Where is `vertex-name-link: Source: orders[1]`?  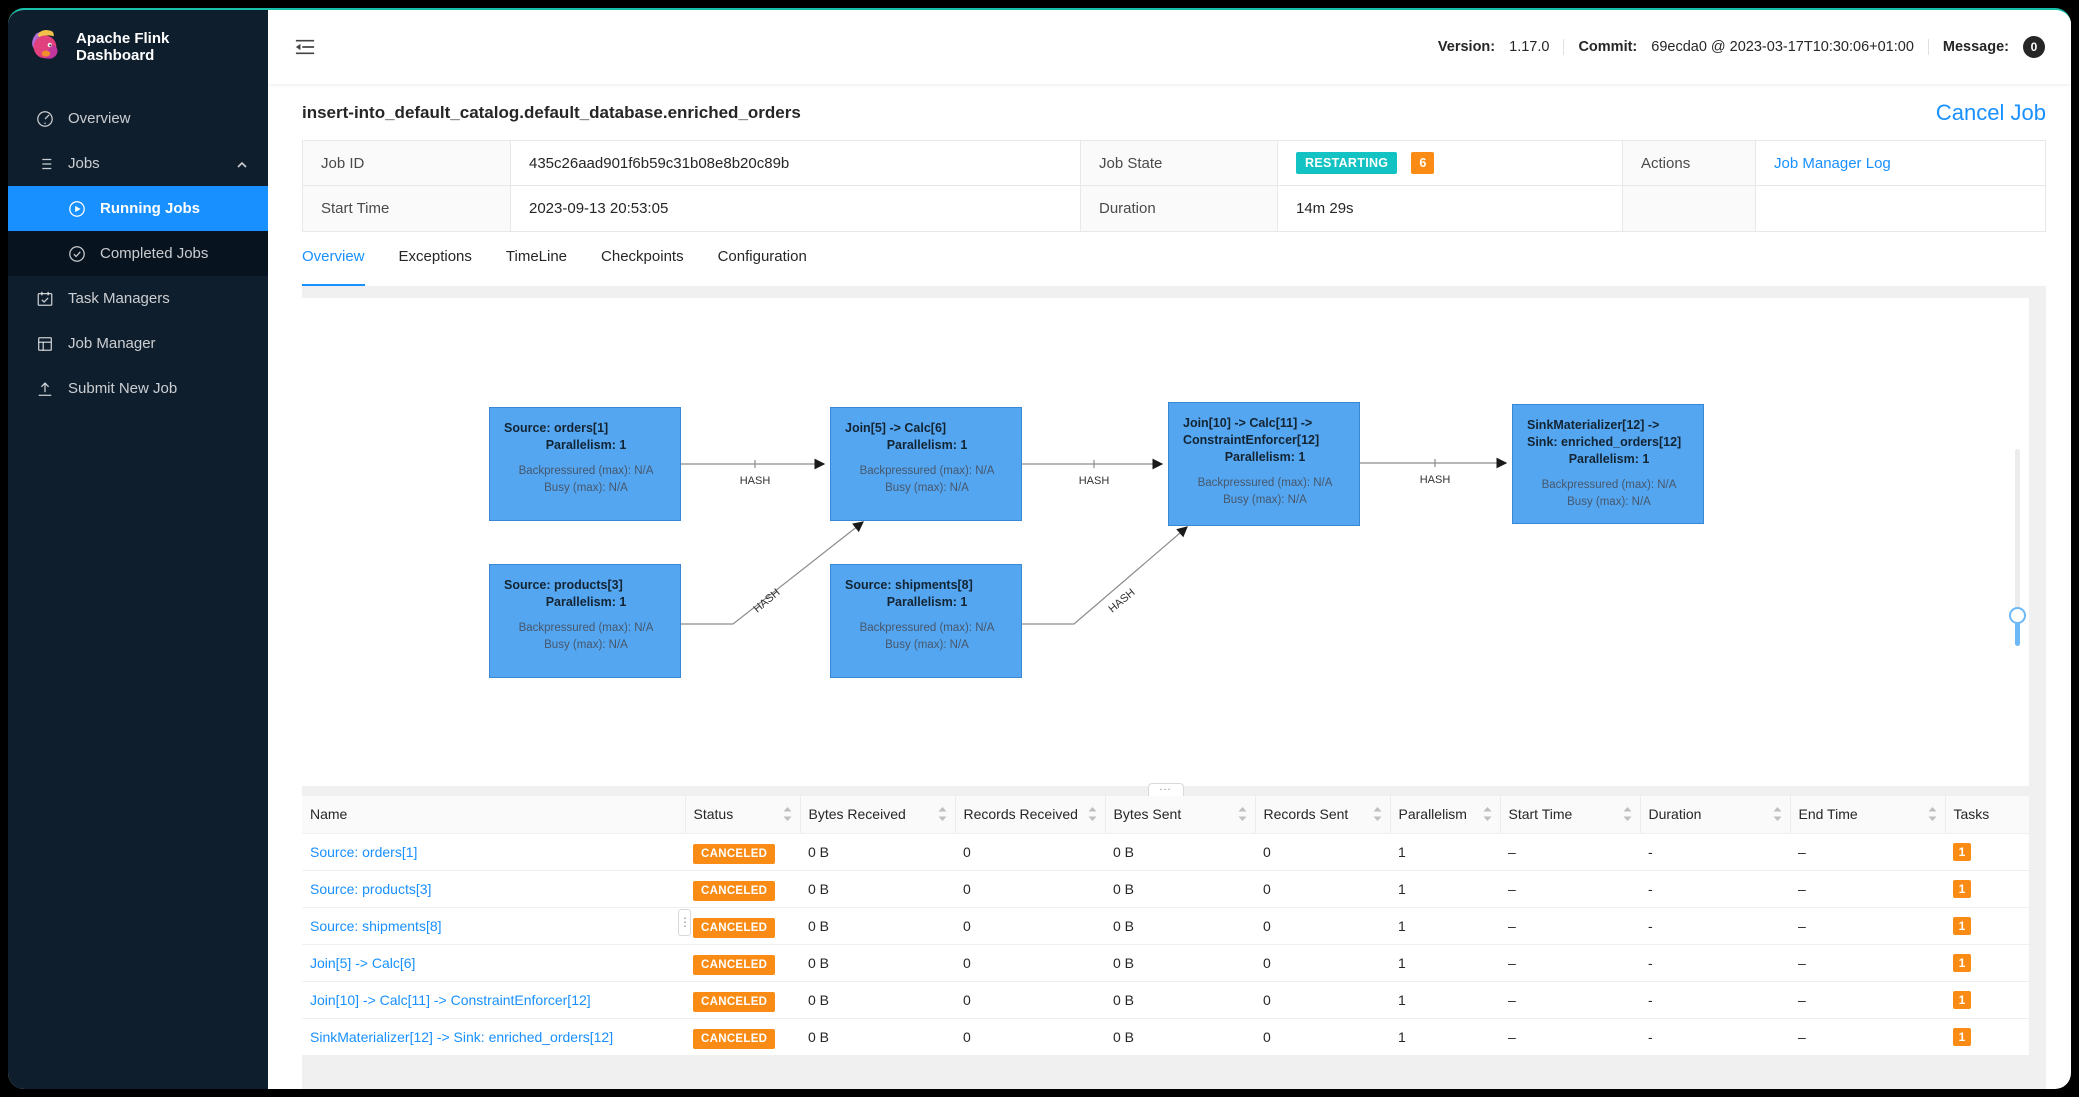
vertex-name-link: Source: orders[1] is located at coordinates (364, 851).